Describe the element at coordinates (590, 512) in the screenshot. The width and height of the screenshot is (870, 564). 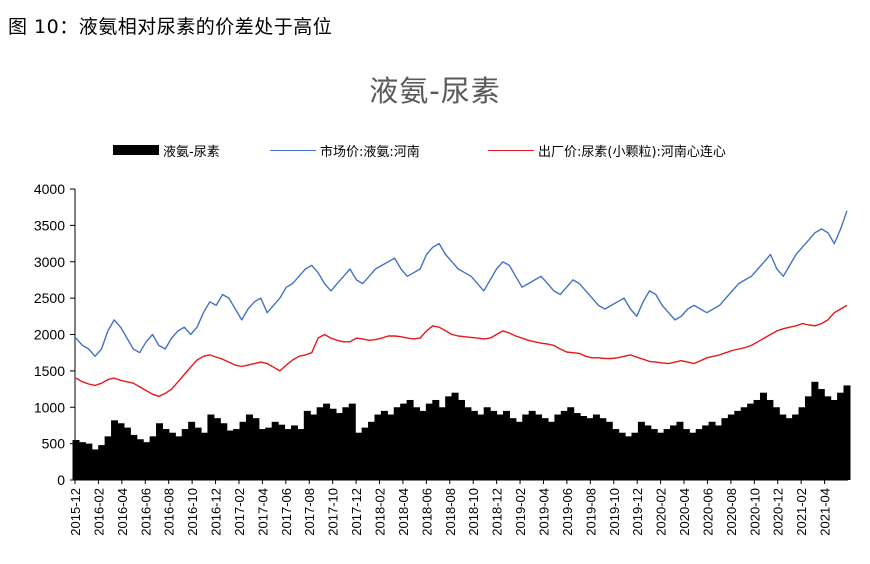
I see `x-tick-label: 2019-08` at that location.